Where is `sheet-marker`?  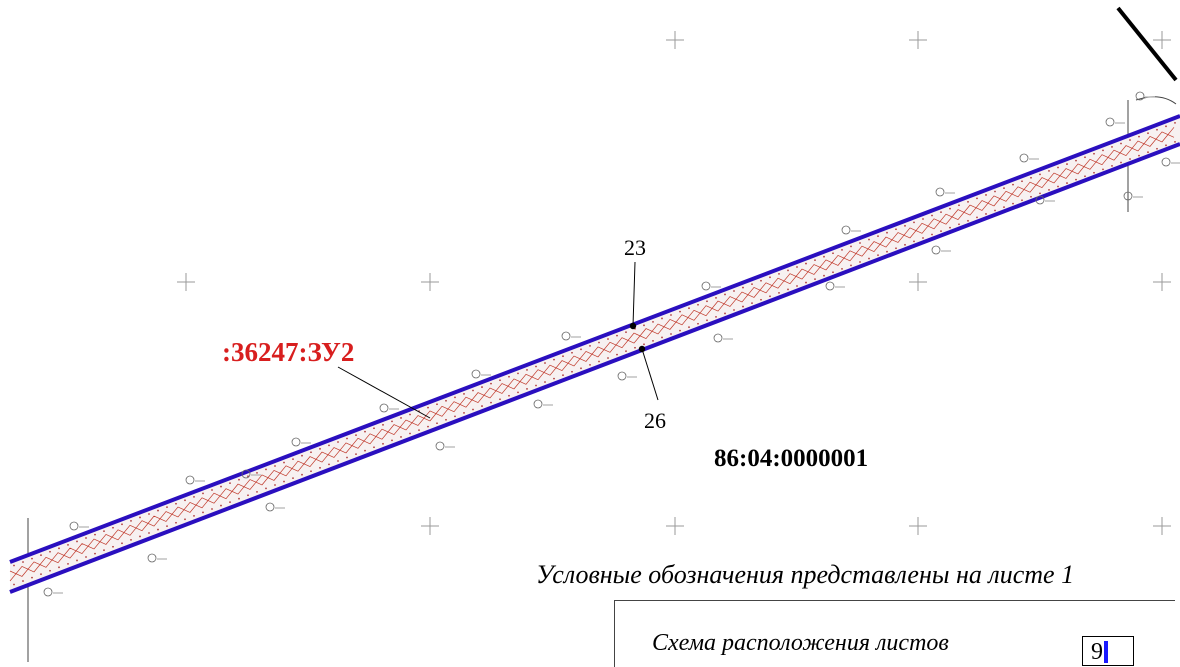 sheet-marker is located at coordinates (1106, 652).